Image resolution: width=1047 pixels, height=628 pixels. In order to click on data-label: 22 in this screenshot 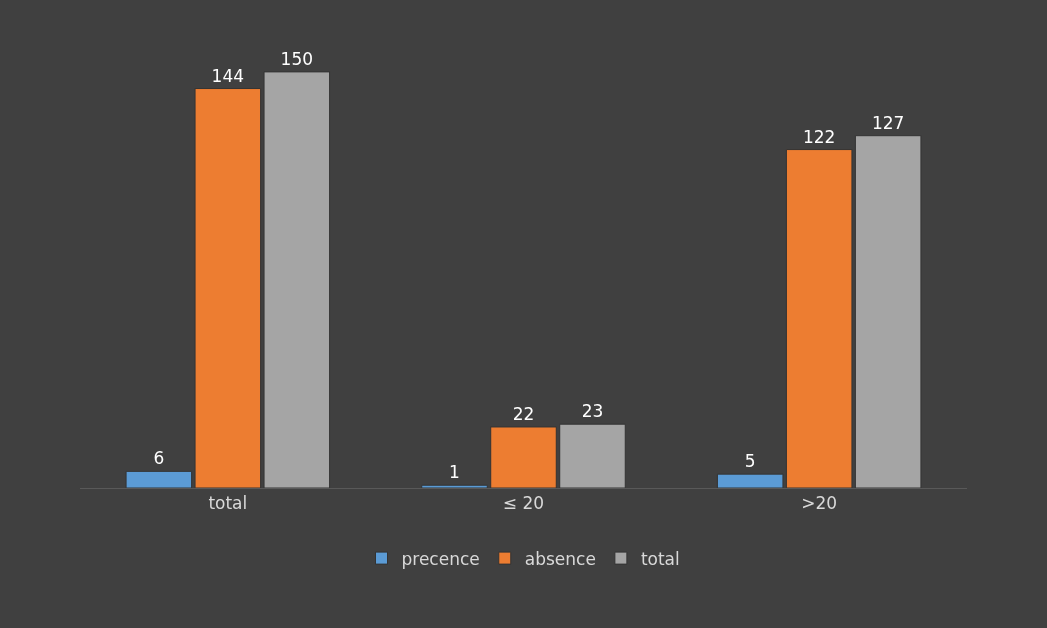, I will do `click(523, 413)`.